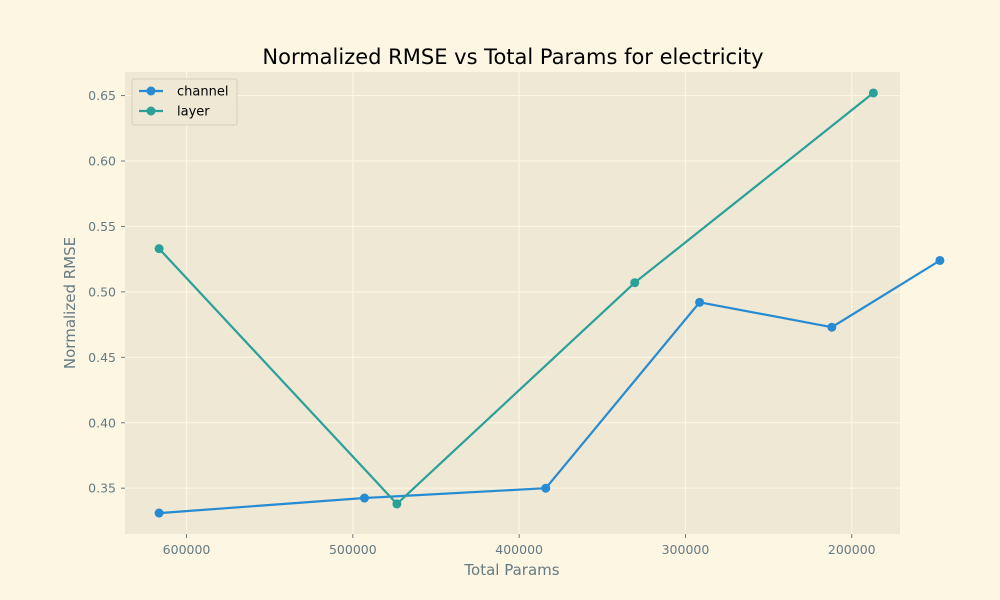 The height and width of the screenshot is (600, 1000). I want to click on x-tick-label: 600000, so click(187, 549).